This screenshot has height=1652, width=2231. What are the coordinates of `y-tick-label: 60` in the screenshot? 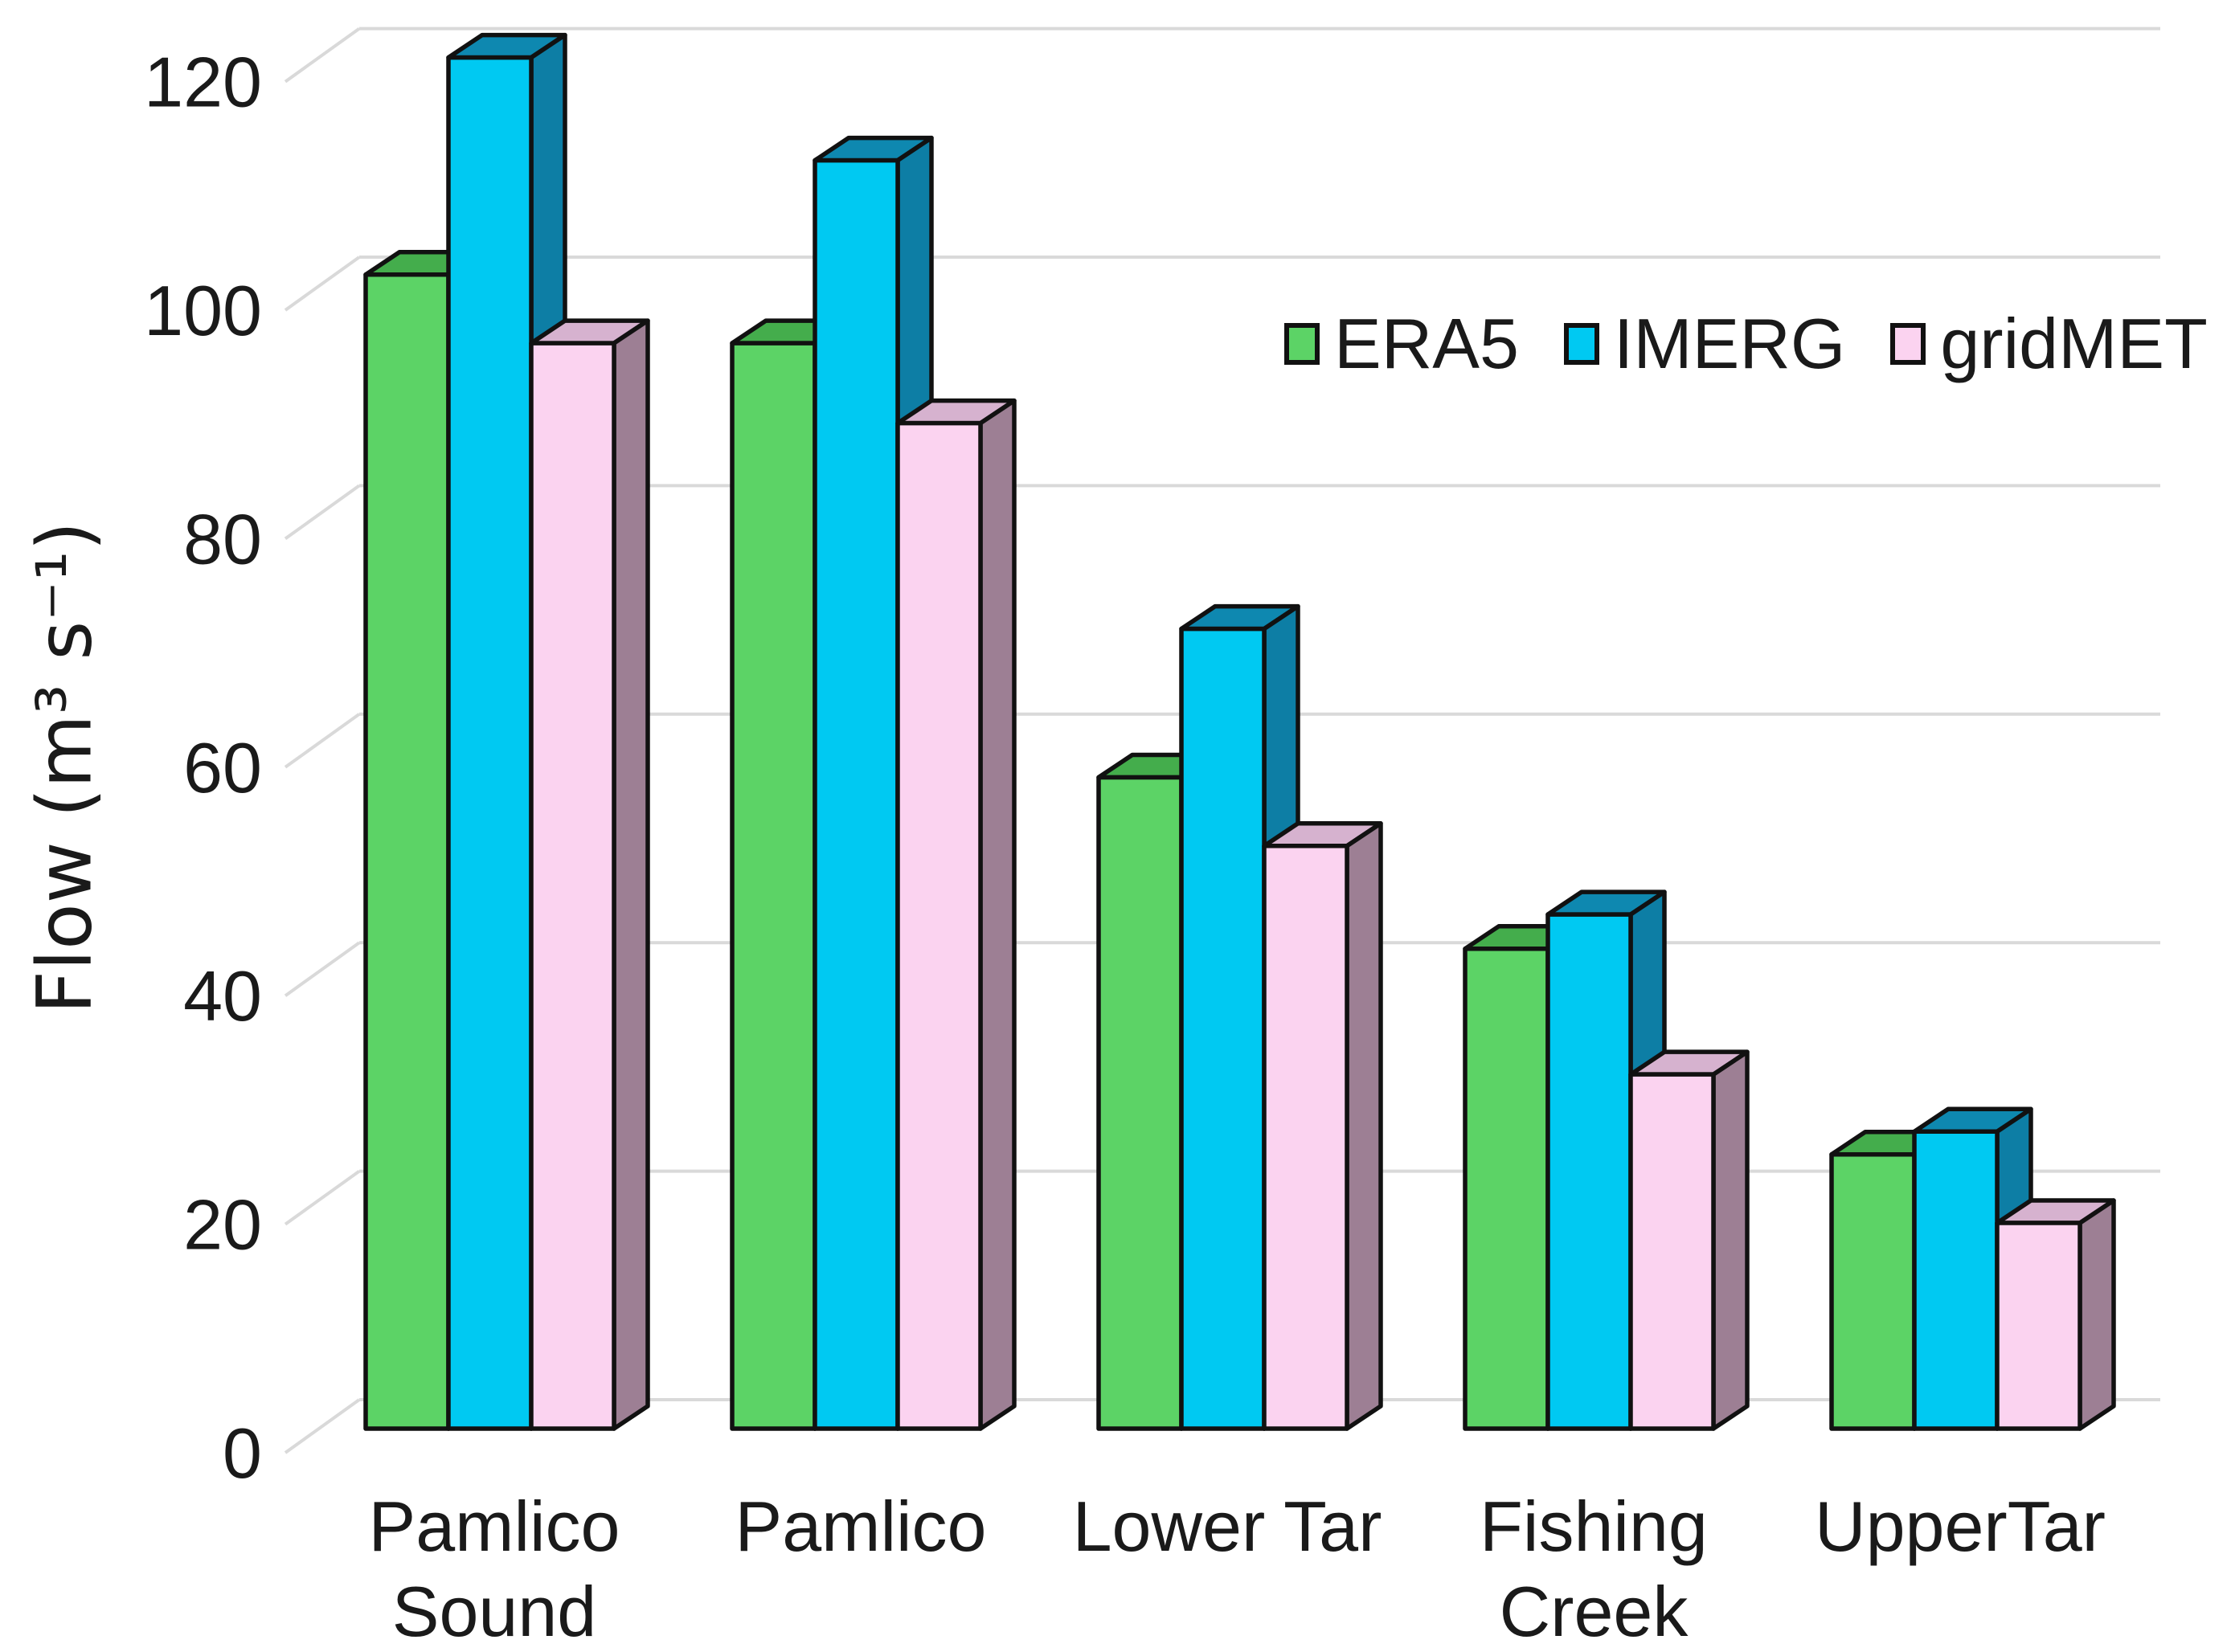 It's located at (222, 768).